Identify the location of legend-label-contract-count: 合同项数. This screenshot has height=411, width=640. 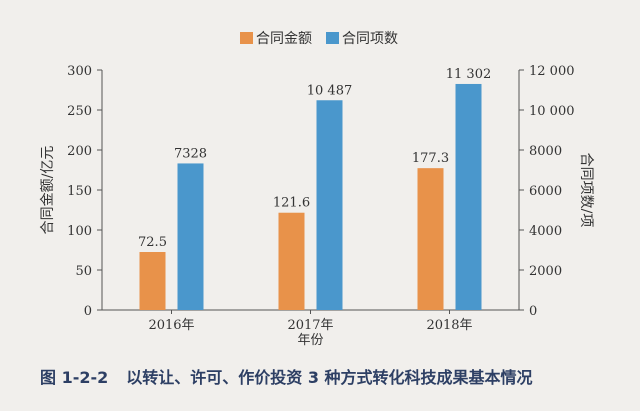
(370, 39).